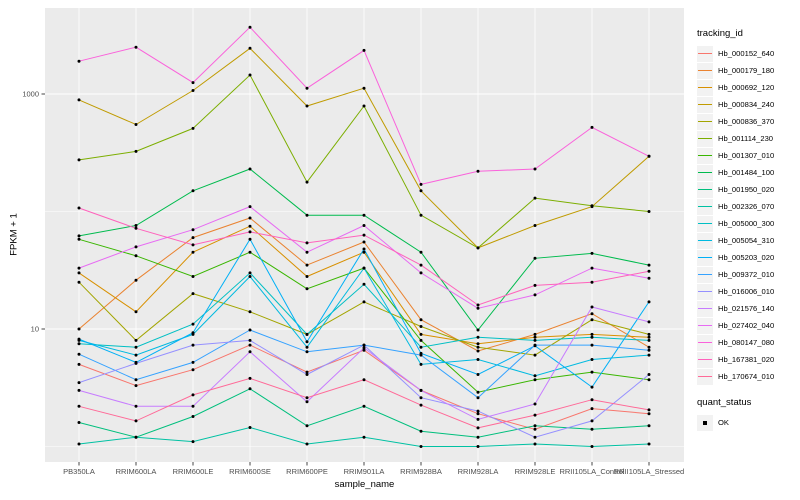 Image resolution: width=800 pixels, height=500 pixels. I want to click on x-tick-label: PB350LA, so click(79, 471).